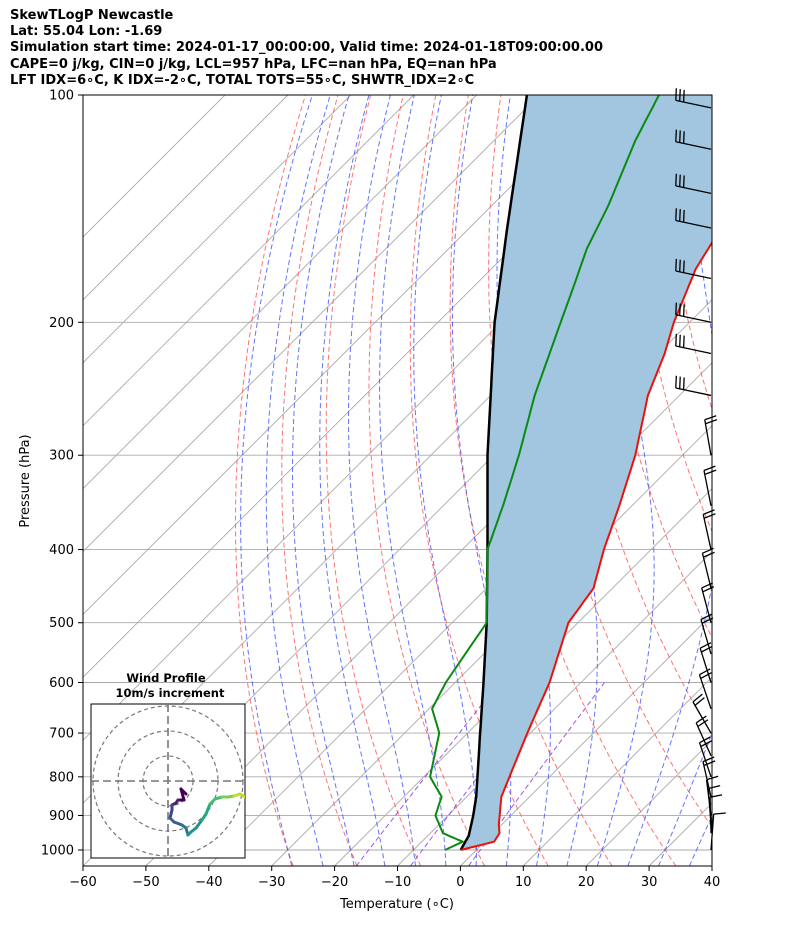 The image size is (794, 937). What do you see at coordinates (166, 678) in the screenshot?
I see `wind-profile-title: Wind Profile` at bounding box center [166, 678].